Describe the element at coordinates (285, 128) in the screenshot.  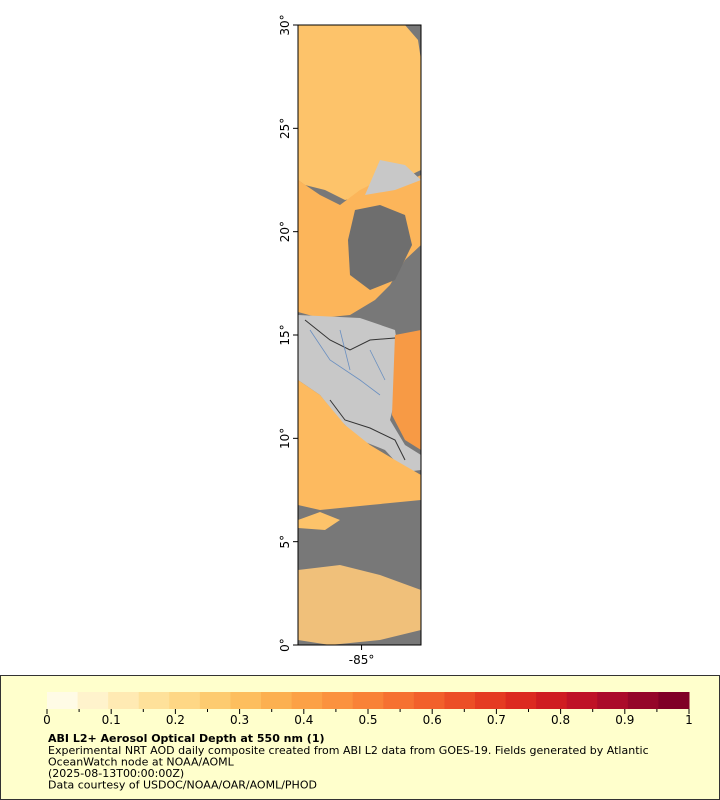
I see `lat-tick-label: 25°` at that location.